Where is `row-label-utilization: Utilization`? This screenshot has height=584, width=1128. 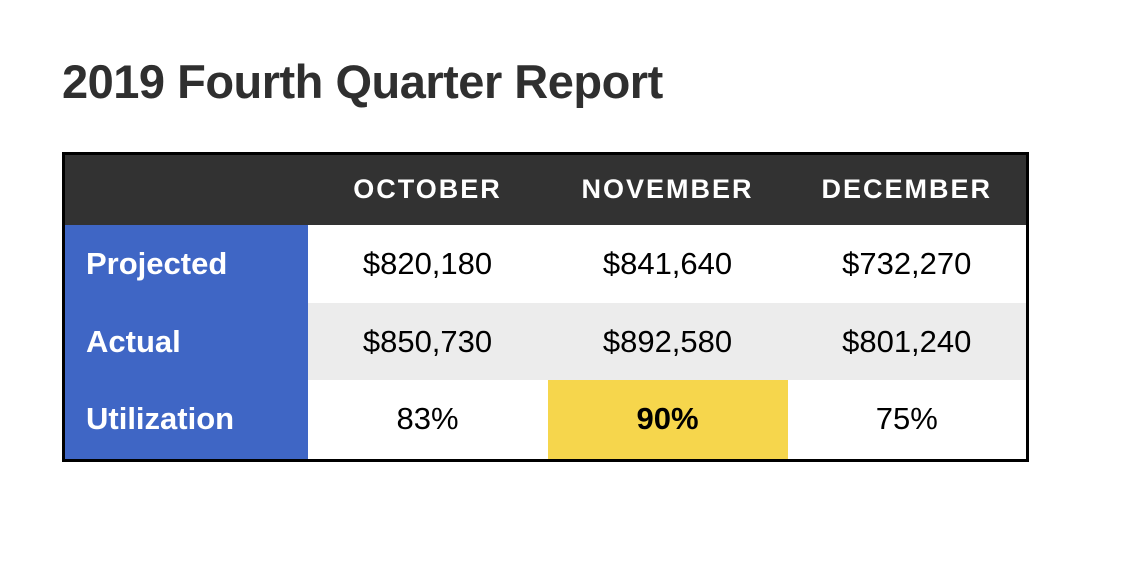 row-label-utilization: Utilization is located at coordinates (185, 420).